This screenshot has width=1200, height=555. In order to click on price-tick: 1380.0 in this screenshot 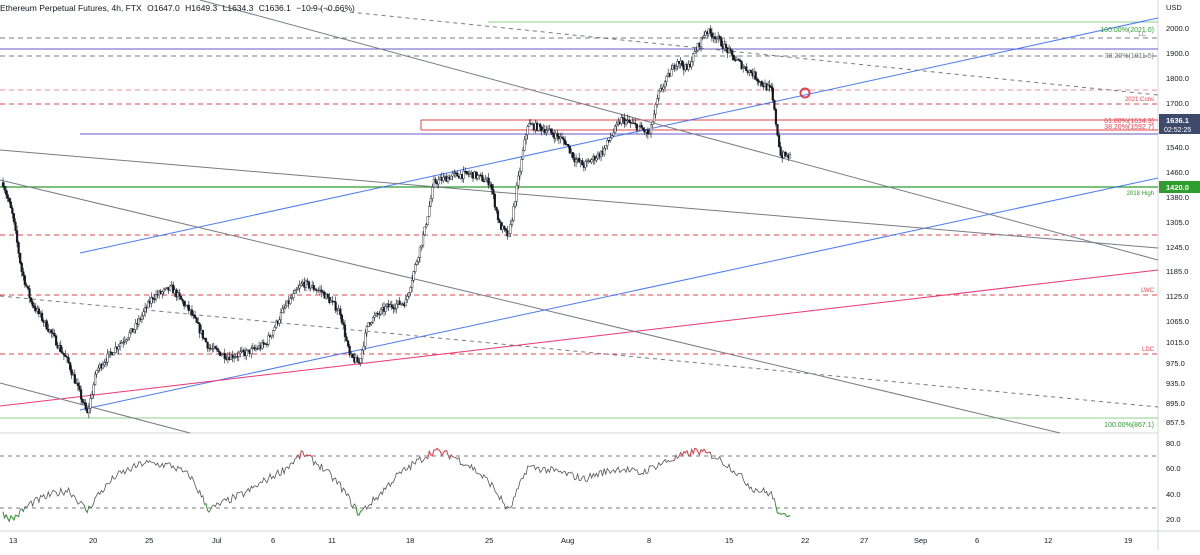, I will do `click(1177, 197)`.